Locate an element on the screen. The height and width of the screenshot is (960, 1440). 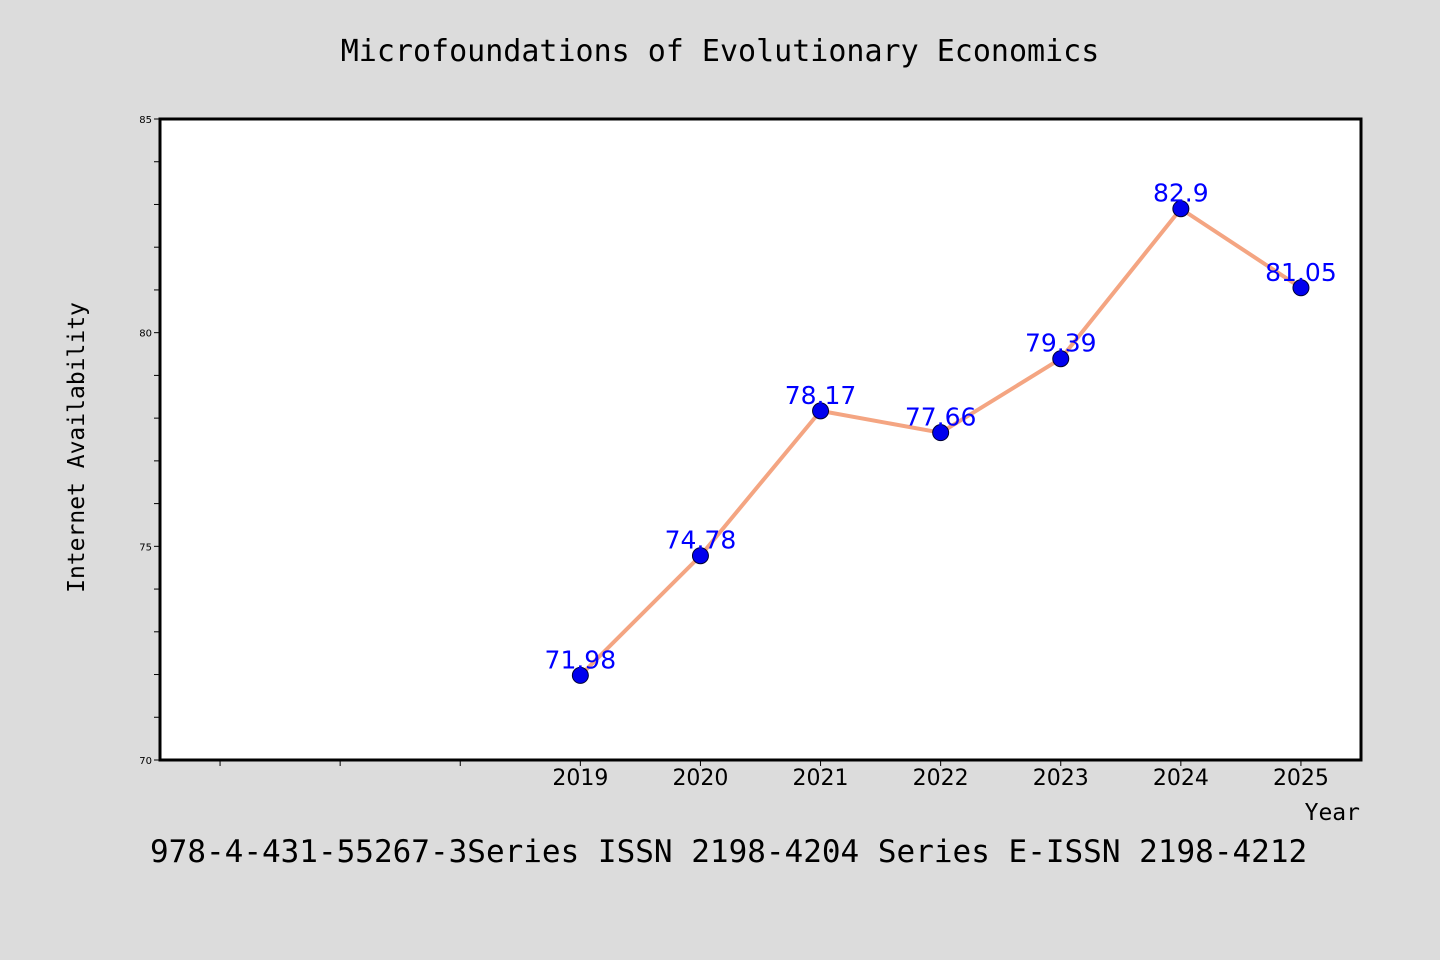
y-axis-title: Internet Availability is located at coordinates (77, 447).